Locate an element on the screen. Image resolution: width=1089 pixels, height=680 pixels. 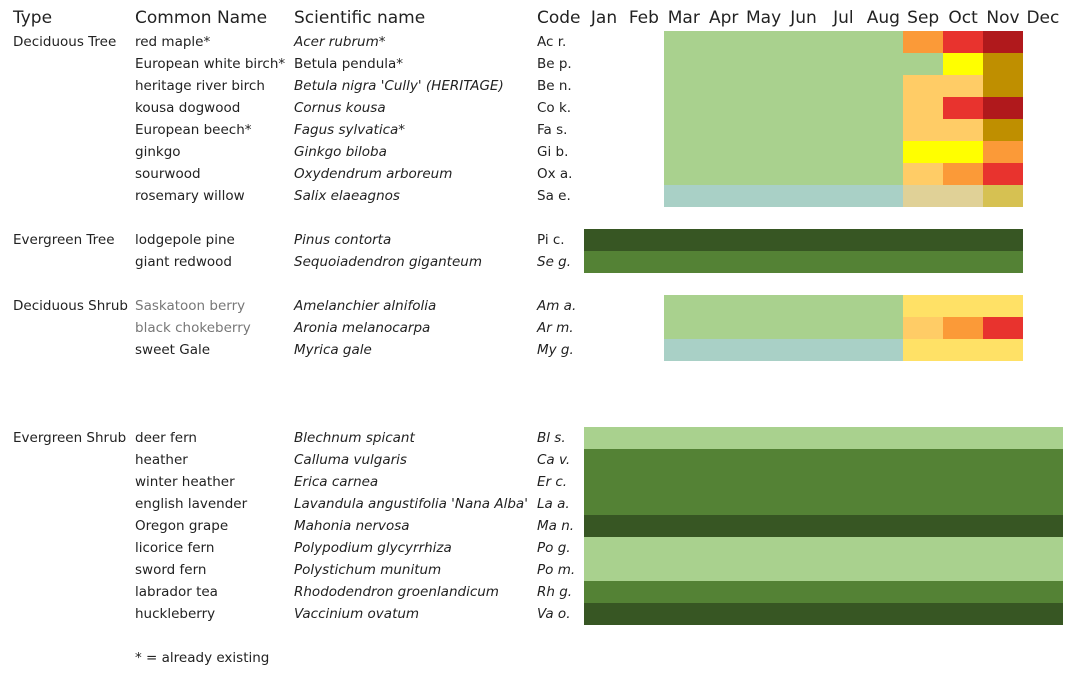
scientific-name: Vaccinium ovatum is located at coordinates (357, 614).